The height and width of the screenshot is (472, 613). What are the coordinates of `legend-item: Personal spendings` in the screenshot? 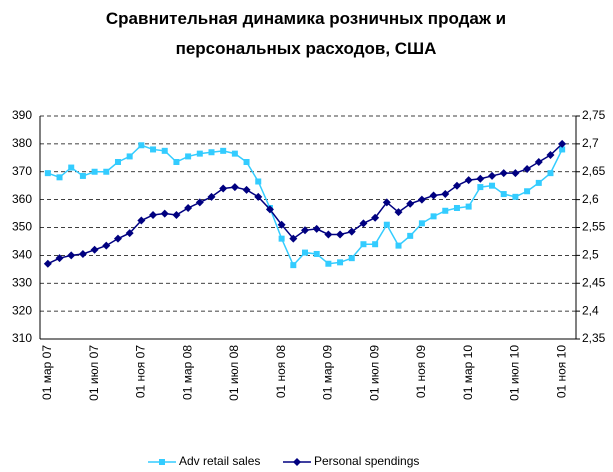 It's located at (351, 461).